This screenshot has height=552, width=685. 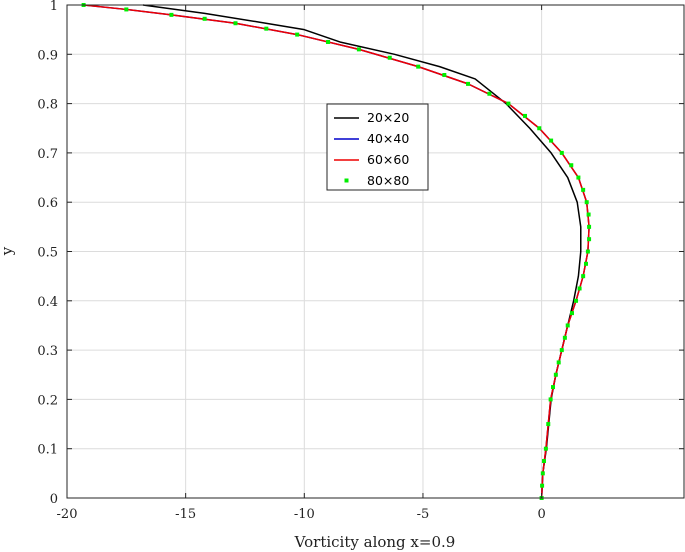 What do you see at coordinates (423, 514) in the screenshot?
I see `x-tick-label: -5` at bounding box center [423, 514].